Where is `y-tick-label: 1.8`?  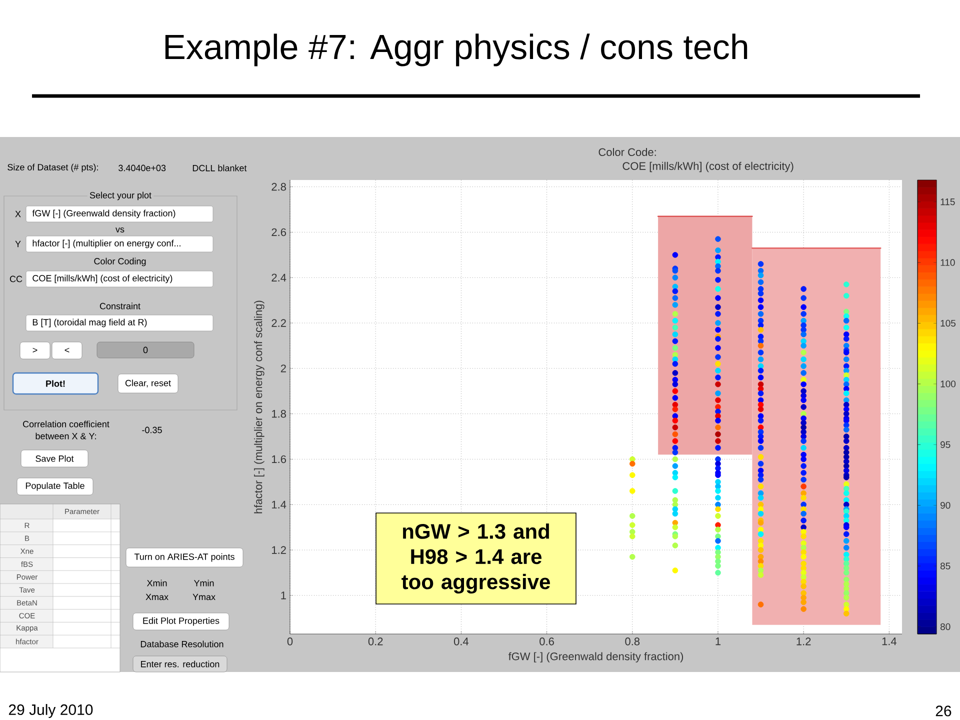 y-tick-label: 1.8 is located at coordinates (279, 414).